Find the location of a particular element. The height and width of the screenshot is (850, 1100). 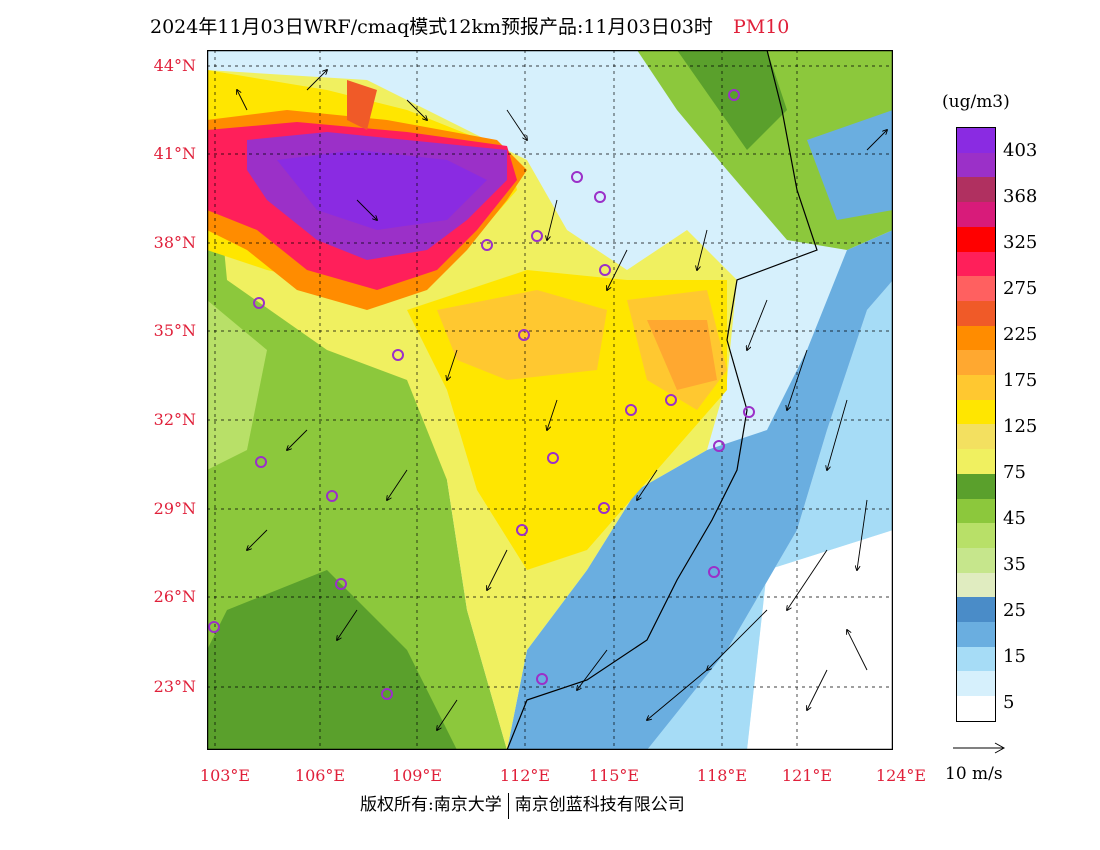

lon-label-121: 121°E is located at coordinates (807, 775).